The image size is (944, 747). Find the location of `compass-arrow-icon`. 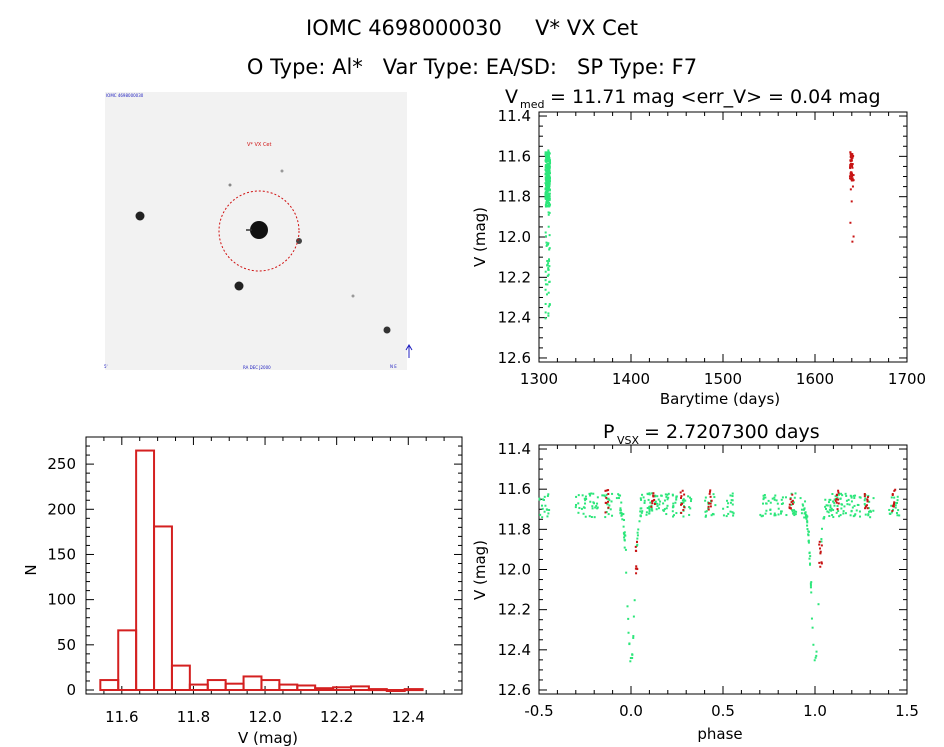

compass-arrow-icon is located at coordinates (409, 351).